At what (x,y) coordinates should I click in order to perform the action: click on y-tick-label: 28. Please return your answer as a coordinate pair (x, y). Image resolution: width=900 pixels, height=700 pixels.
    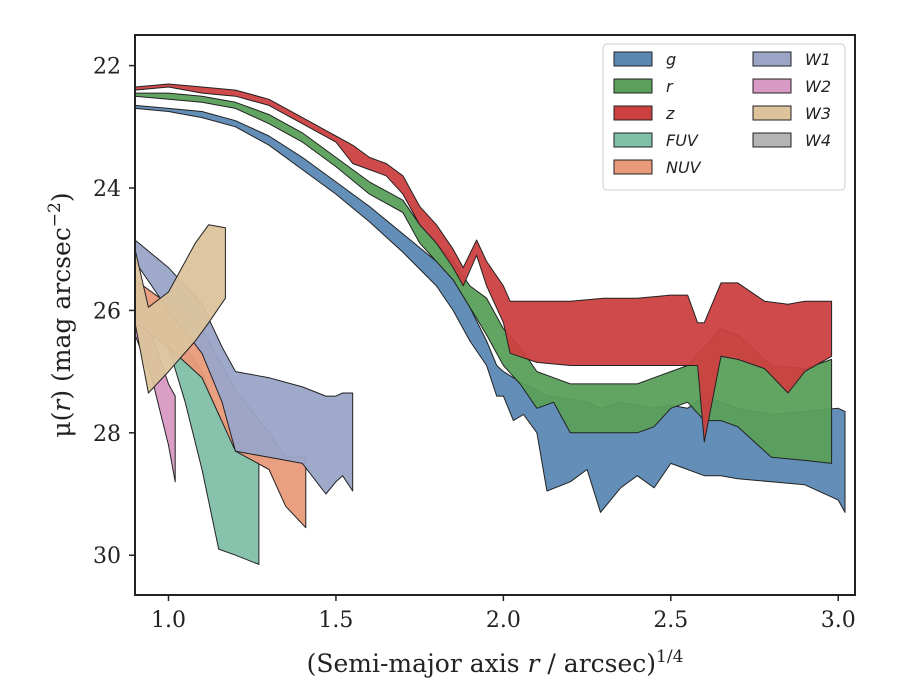
    Looking at the image, I should click on (107, 434).